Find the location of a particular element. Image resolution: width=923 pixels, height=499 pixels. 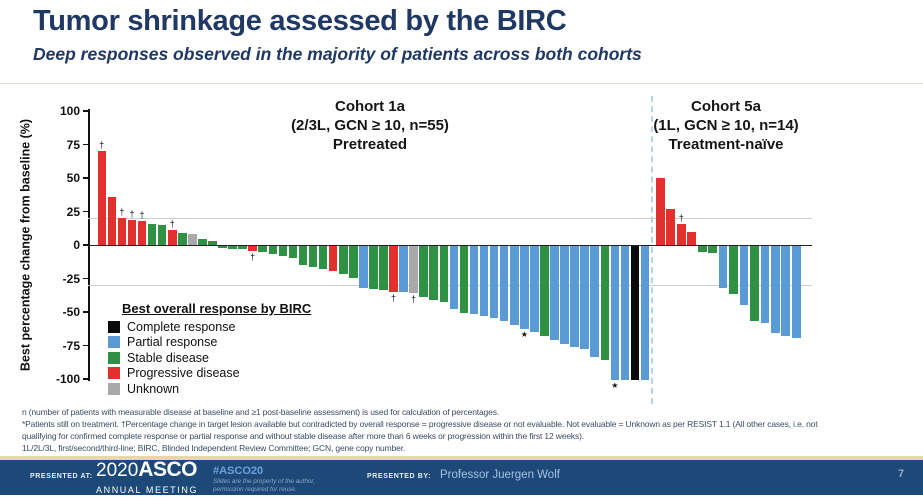

y-tick-label: -75 is located at coordinates (71, 345).